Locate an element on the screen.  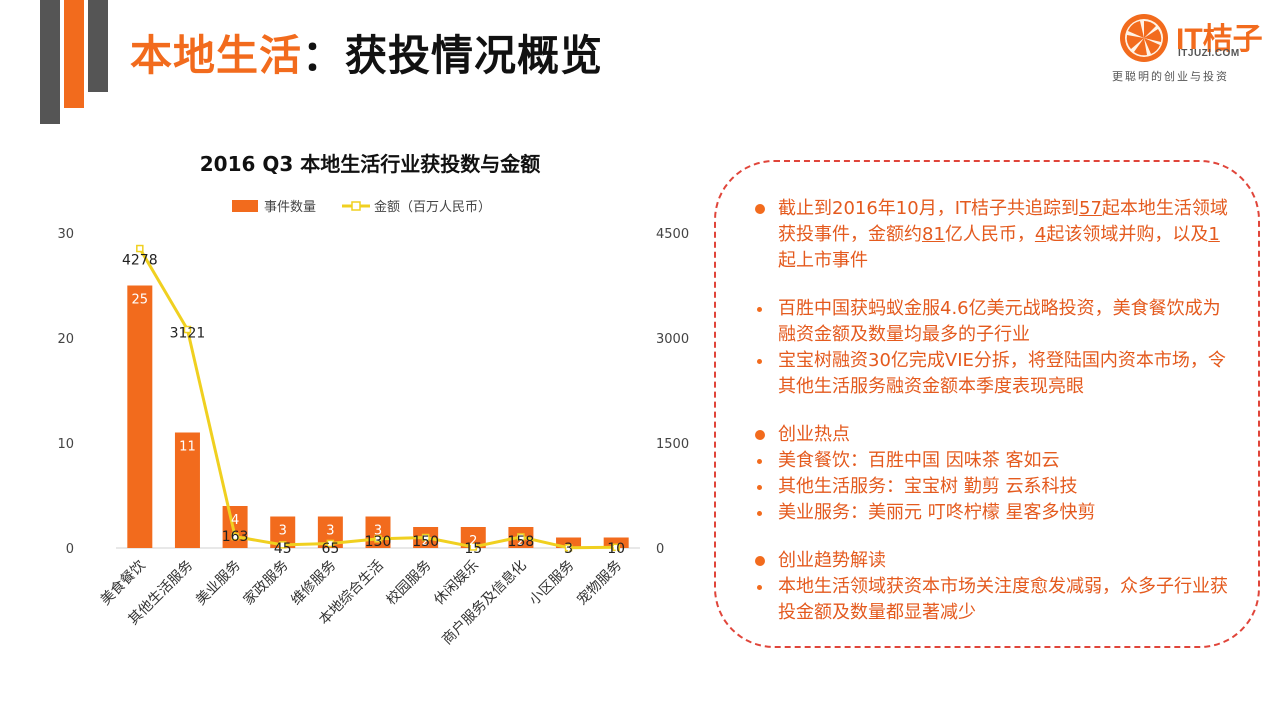
amount-data-label: 3 is located at coordinates (568, 549).